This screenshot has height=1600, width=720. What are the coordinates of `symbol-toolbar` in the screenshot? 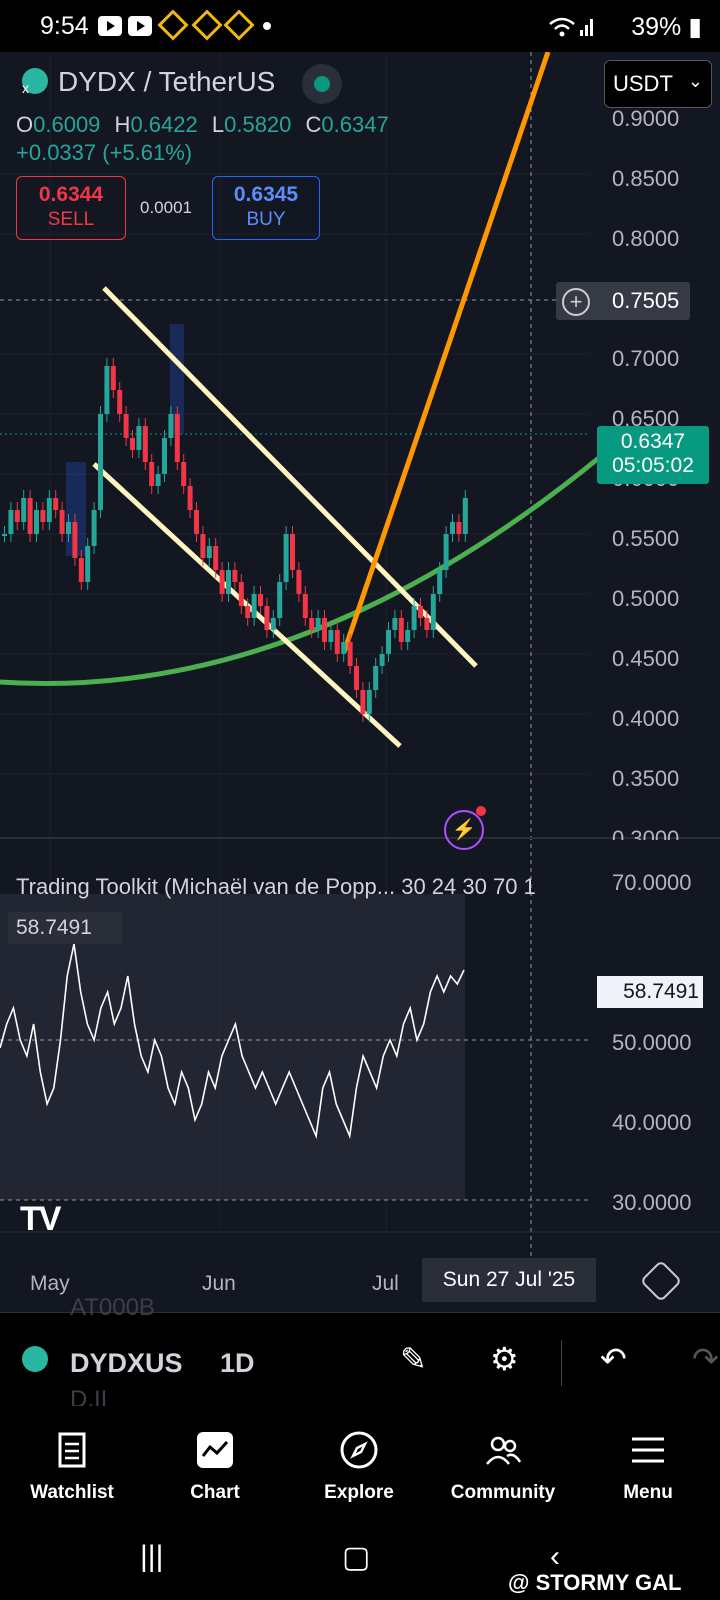 It's located at (360, 1361).